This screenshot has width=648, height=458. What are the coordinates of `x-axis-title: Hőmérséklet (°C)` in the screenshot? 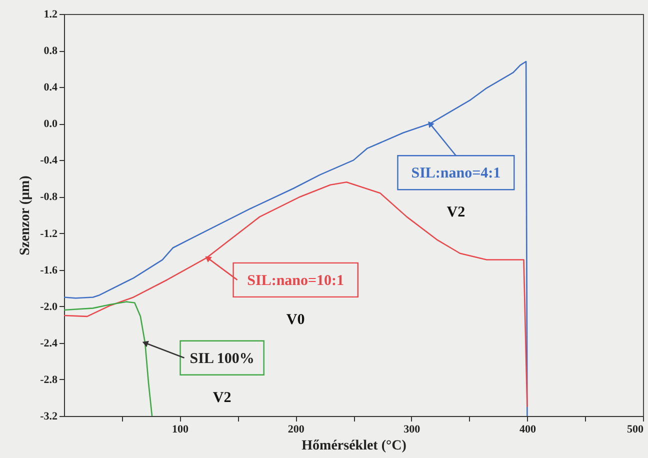 It's located at (354, 446).